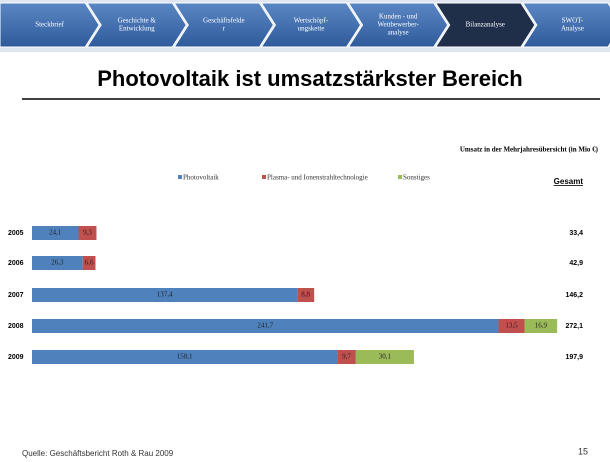  Describe the element at coordinates (201, 178) in the screenshot. I see `legend-label: Photovoltaik` at that location.